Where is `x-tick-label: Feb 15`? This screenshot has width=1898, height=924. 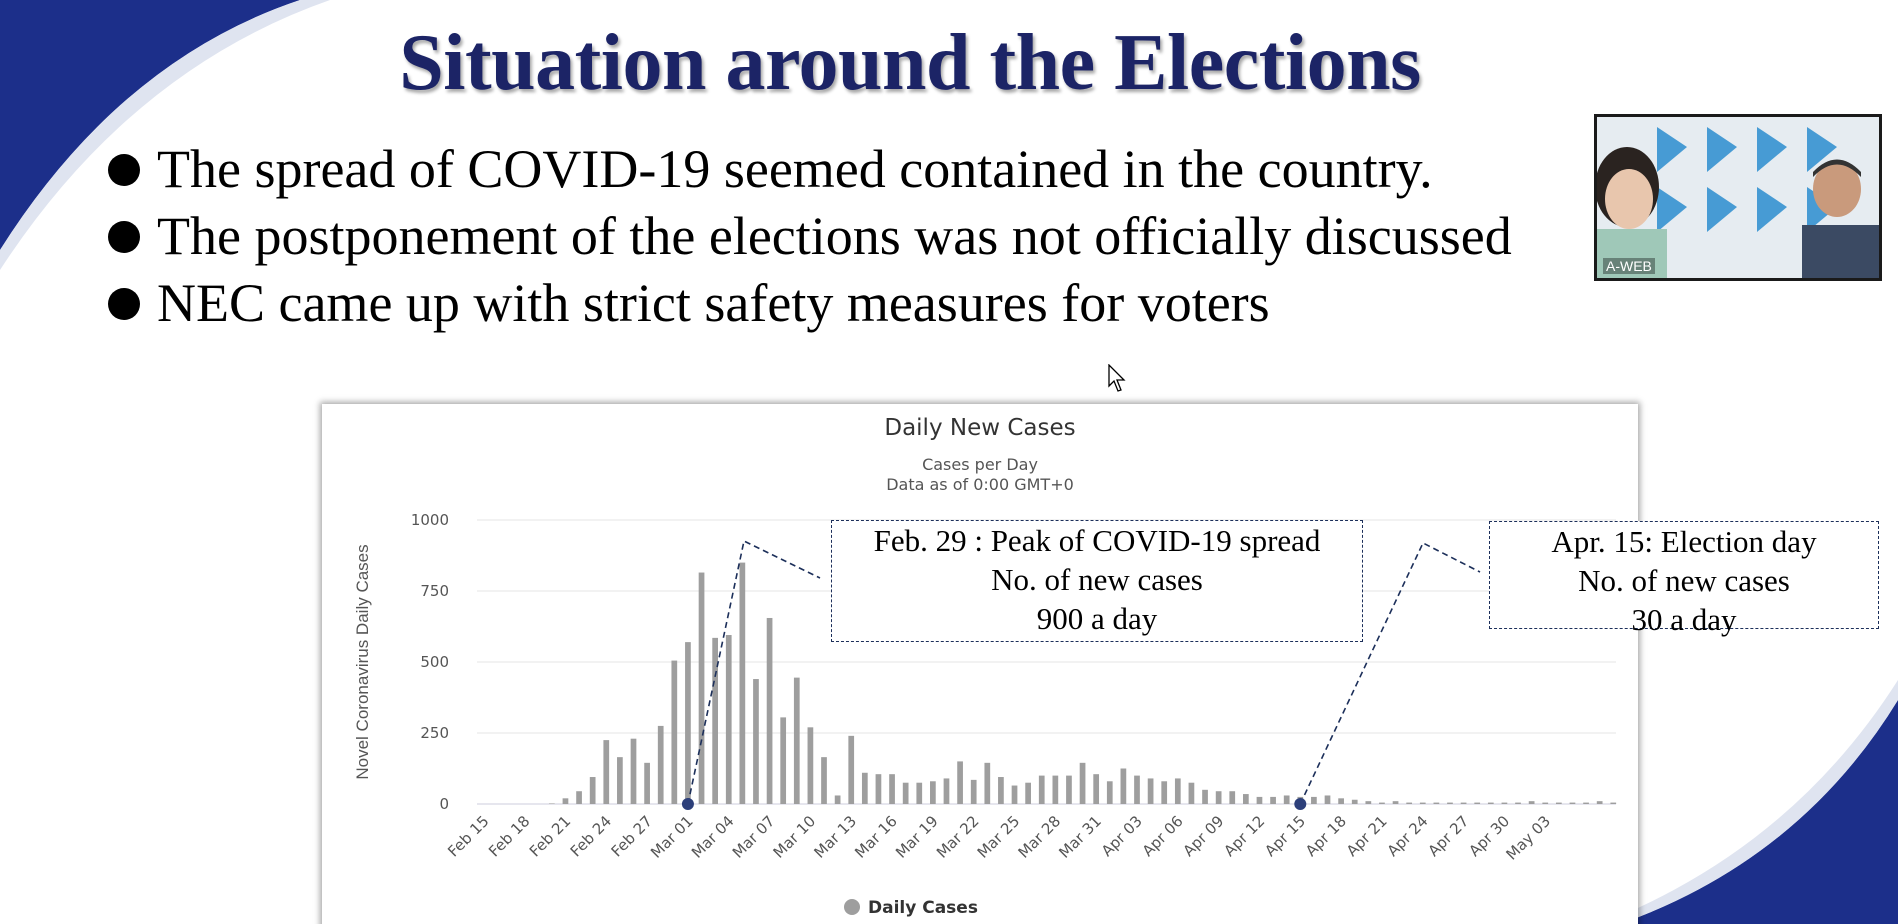
x-tick-label: Feb 15 is located at coordinates (468, 836).